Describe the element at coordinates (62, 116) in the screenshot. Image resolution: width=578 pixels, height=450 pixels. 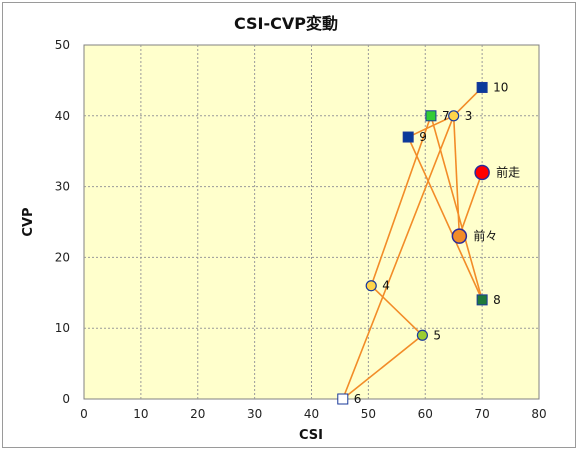
I see `y-tick-label: 40` at that location.